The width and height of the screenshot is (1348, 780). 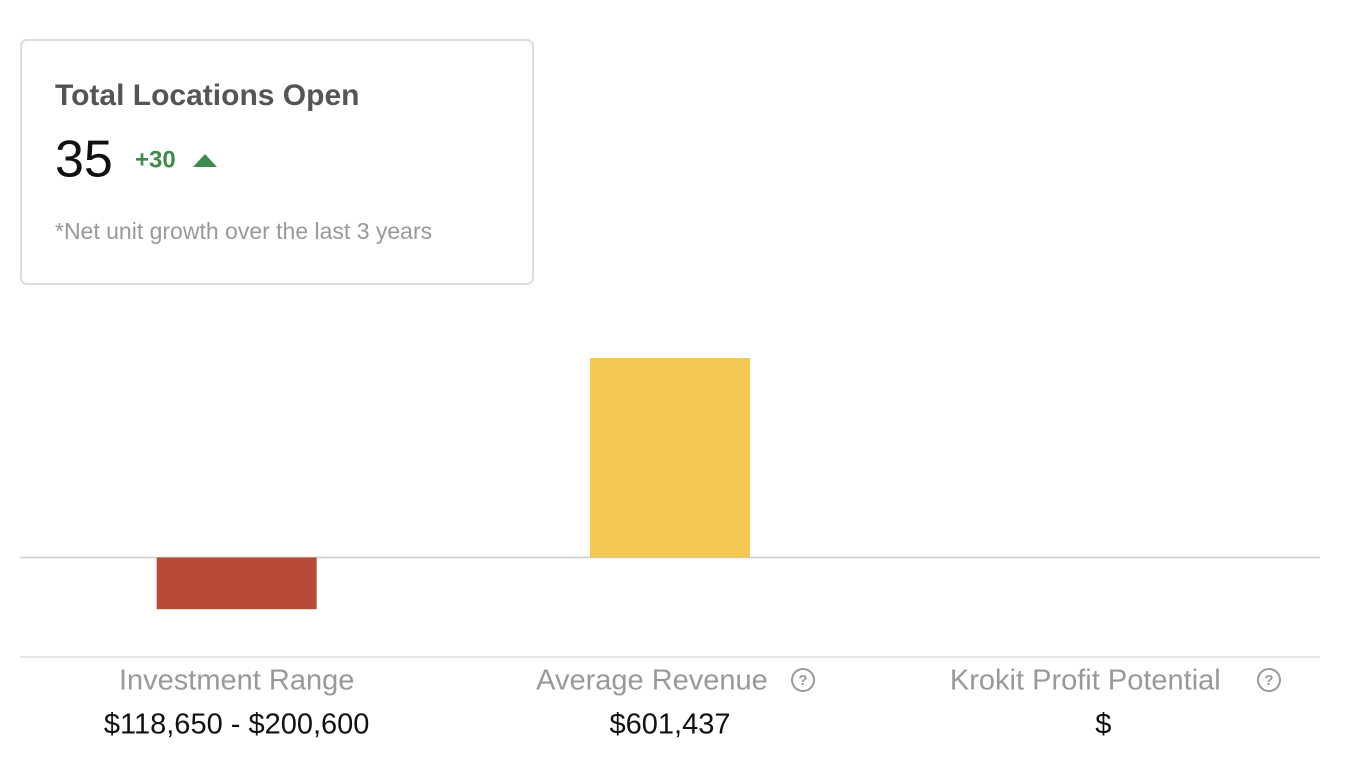 I want to click on card-title: Total Locations Open, so click(x=207, y=95).